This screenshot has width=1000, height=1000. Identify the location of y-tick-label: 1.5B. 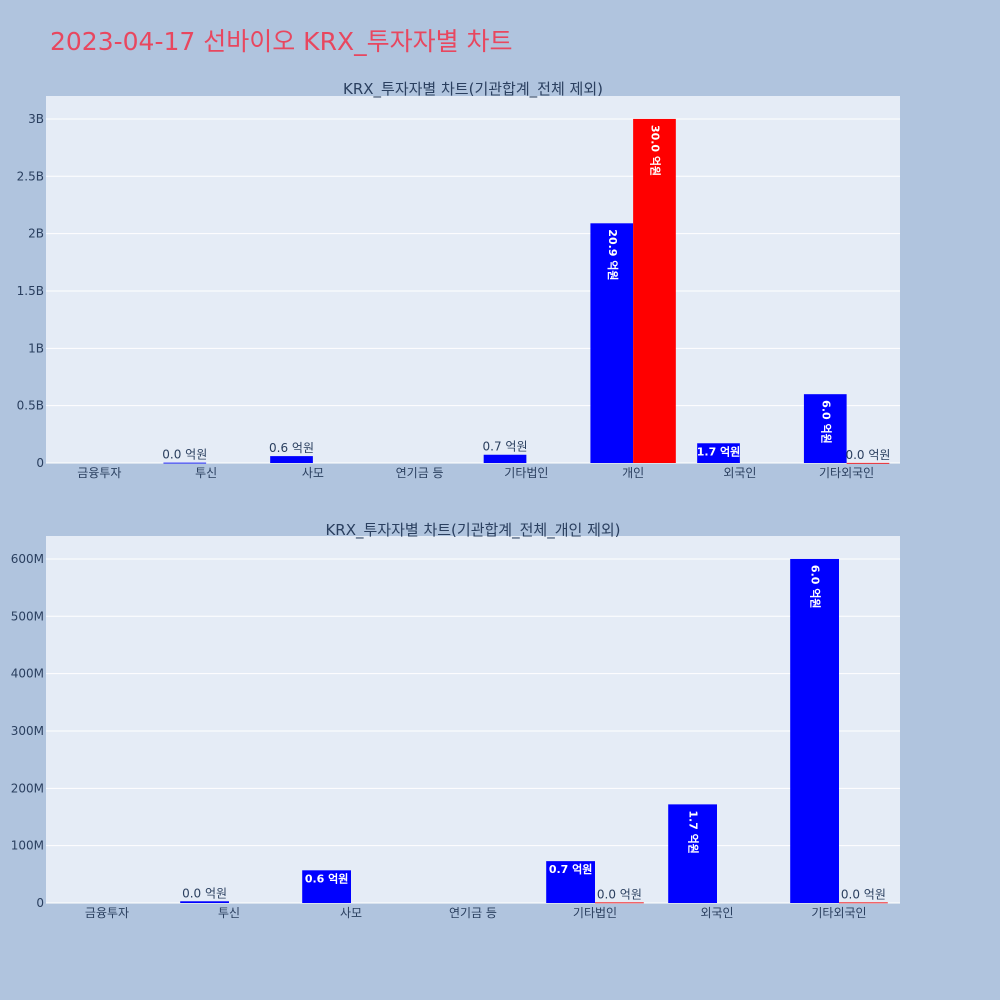
(30, 291).